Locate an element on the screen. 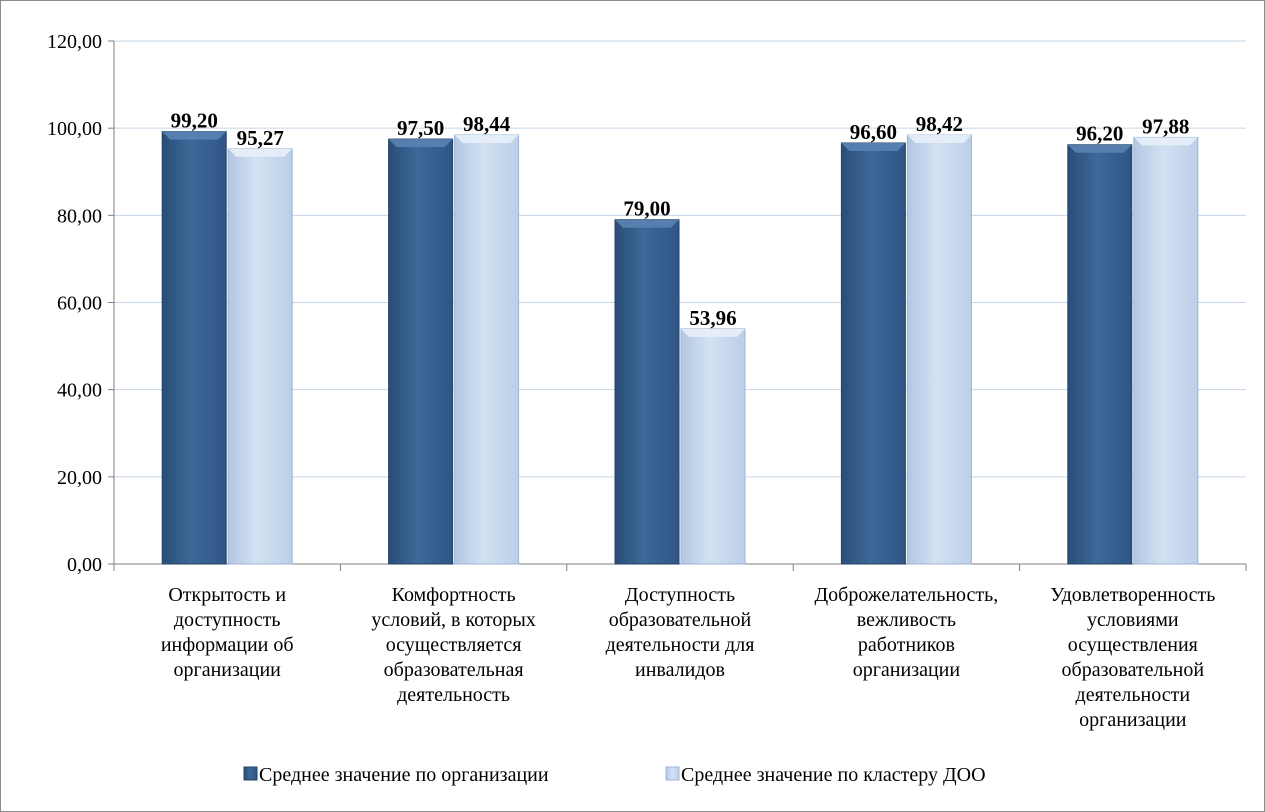 Image resolution: width=1265 pixels, height=812 pixels. category-label-line: образовательная is located at coordinates (454, 670).